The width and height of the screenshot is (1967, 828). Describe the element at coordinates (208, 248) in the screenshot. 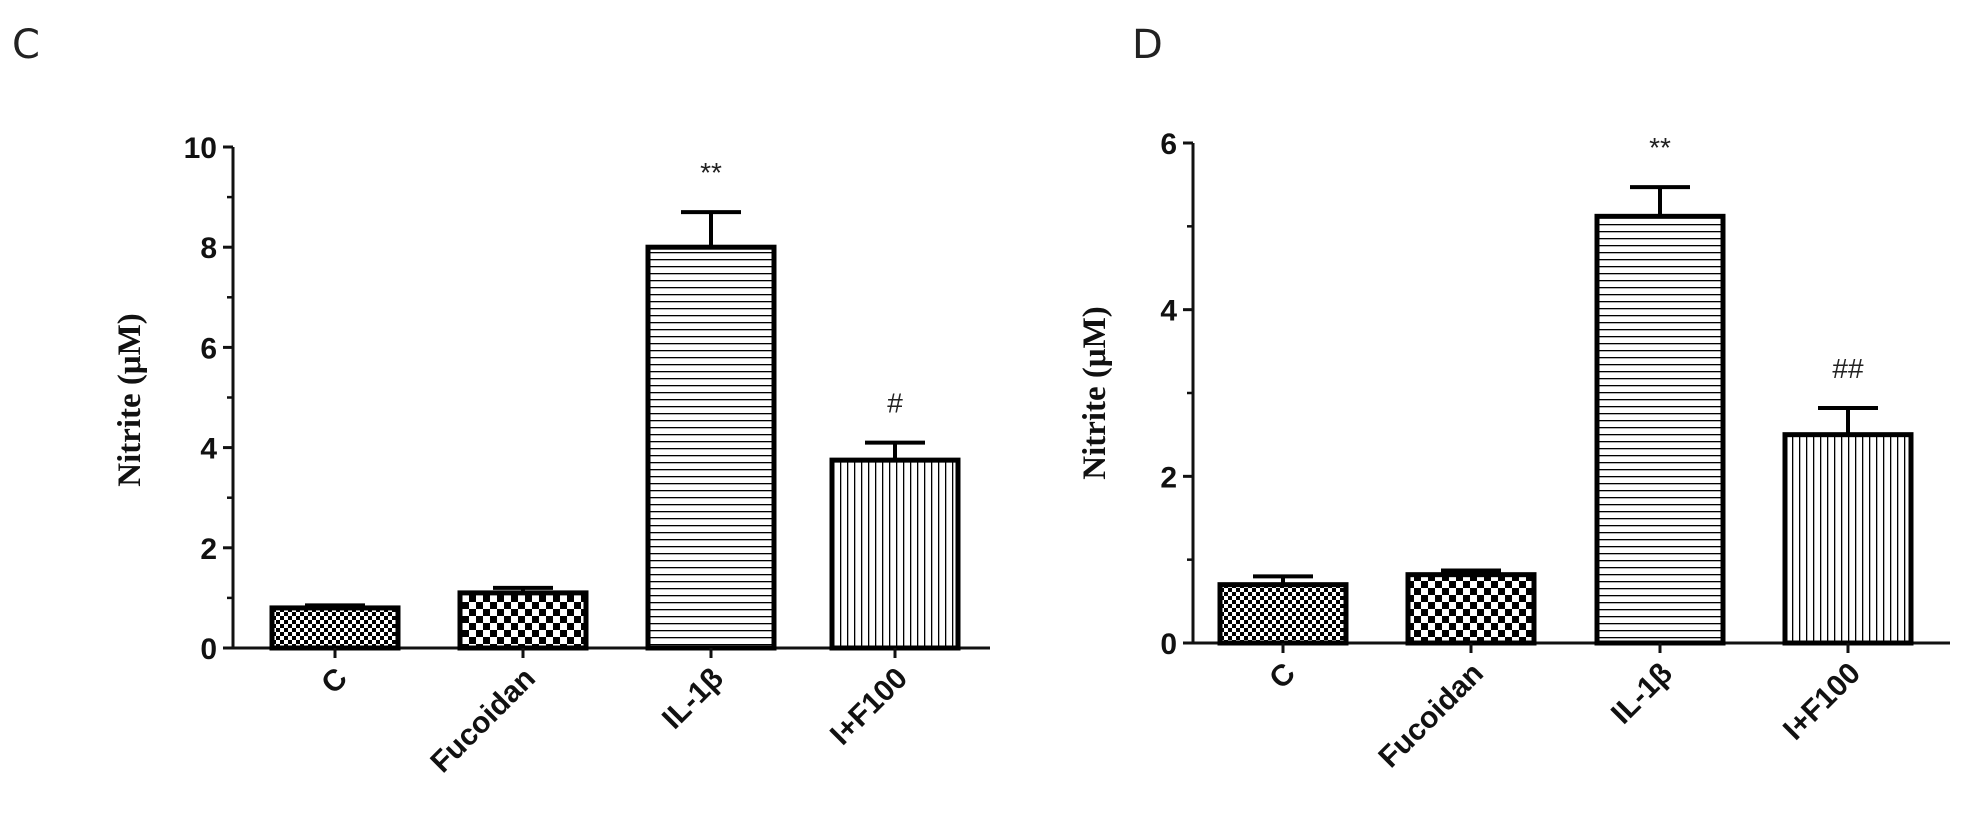

I see `y-tick-label: 8` at that location.